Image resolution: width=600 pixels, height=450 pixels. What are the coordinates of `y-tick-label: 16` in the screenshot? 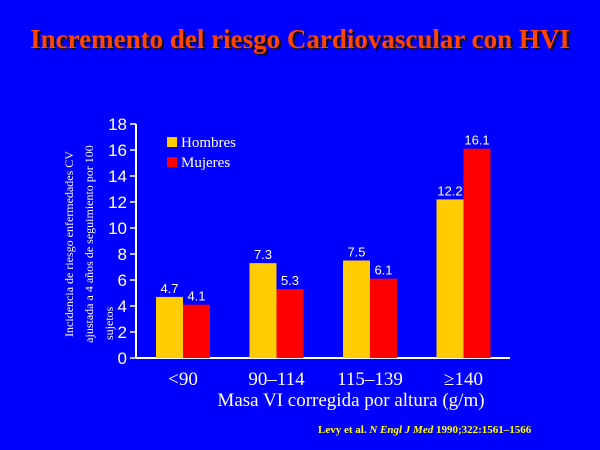 It's located at (117, 150).